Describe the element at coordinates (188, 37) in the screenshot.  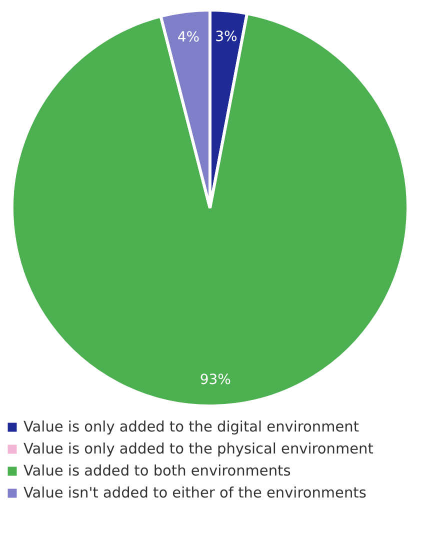
I see `data-label: 4%` at that location.